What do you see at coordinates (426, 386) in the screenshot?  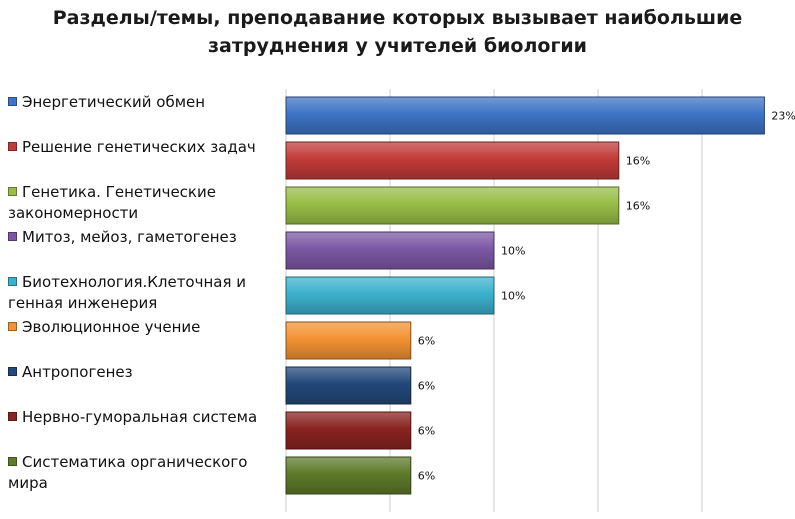 I see `data-label-7: 6%` at bounding box center [426, 386].